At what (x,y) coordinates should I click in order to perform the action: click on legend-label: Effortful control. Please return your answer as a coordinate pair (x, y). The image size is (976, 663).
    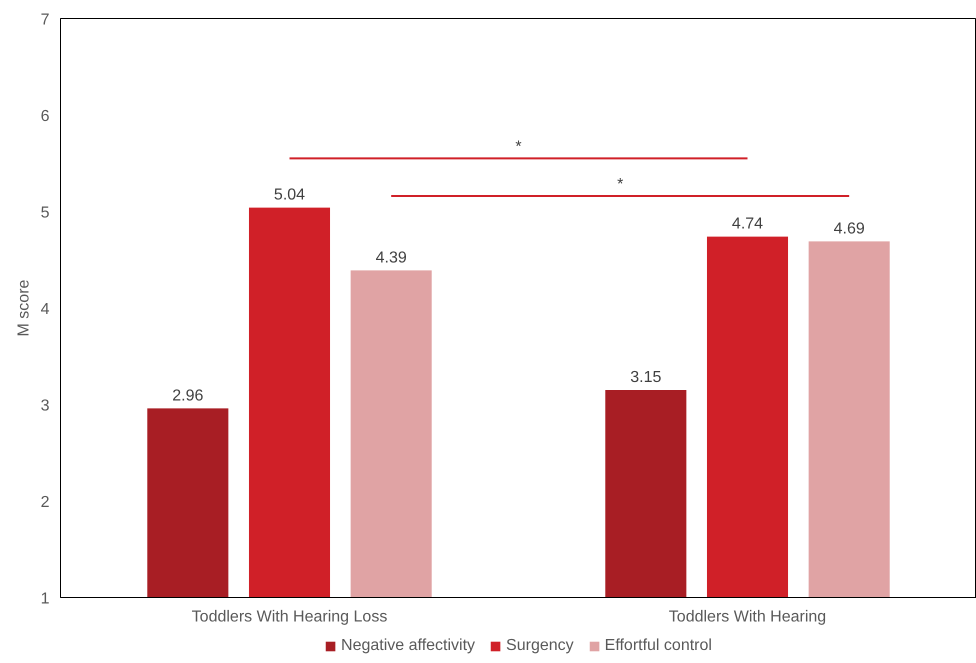
    Looking at the image, I should click on (658, 645).